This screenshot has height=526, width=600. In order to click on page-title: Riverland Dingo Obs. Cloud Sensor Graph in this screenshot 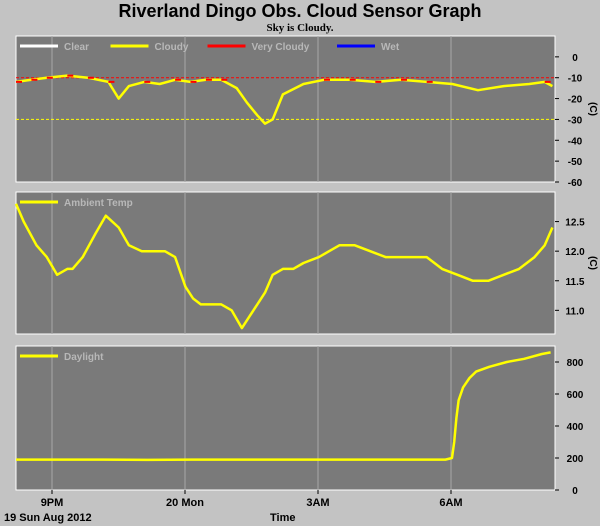, I will do `click(300, 11)`.